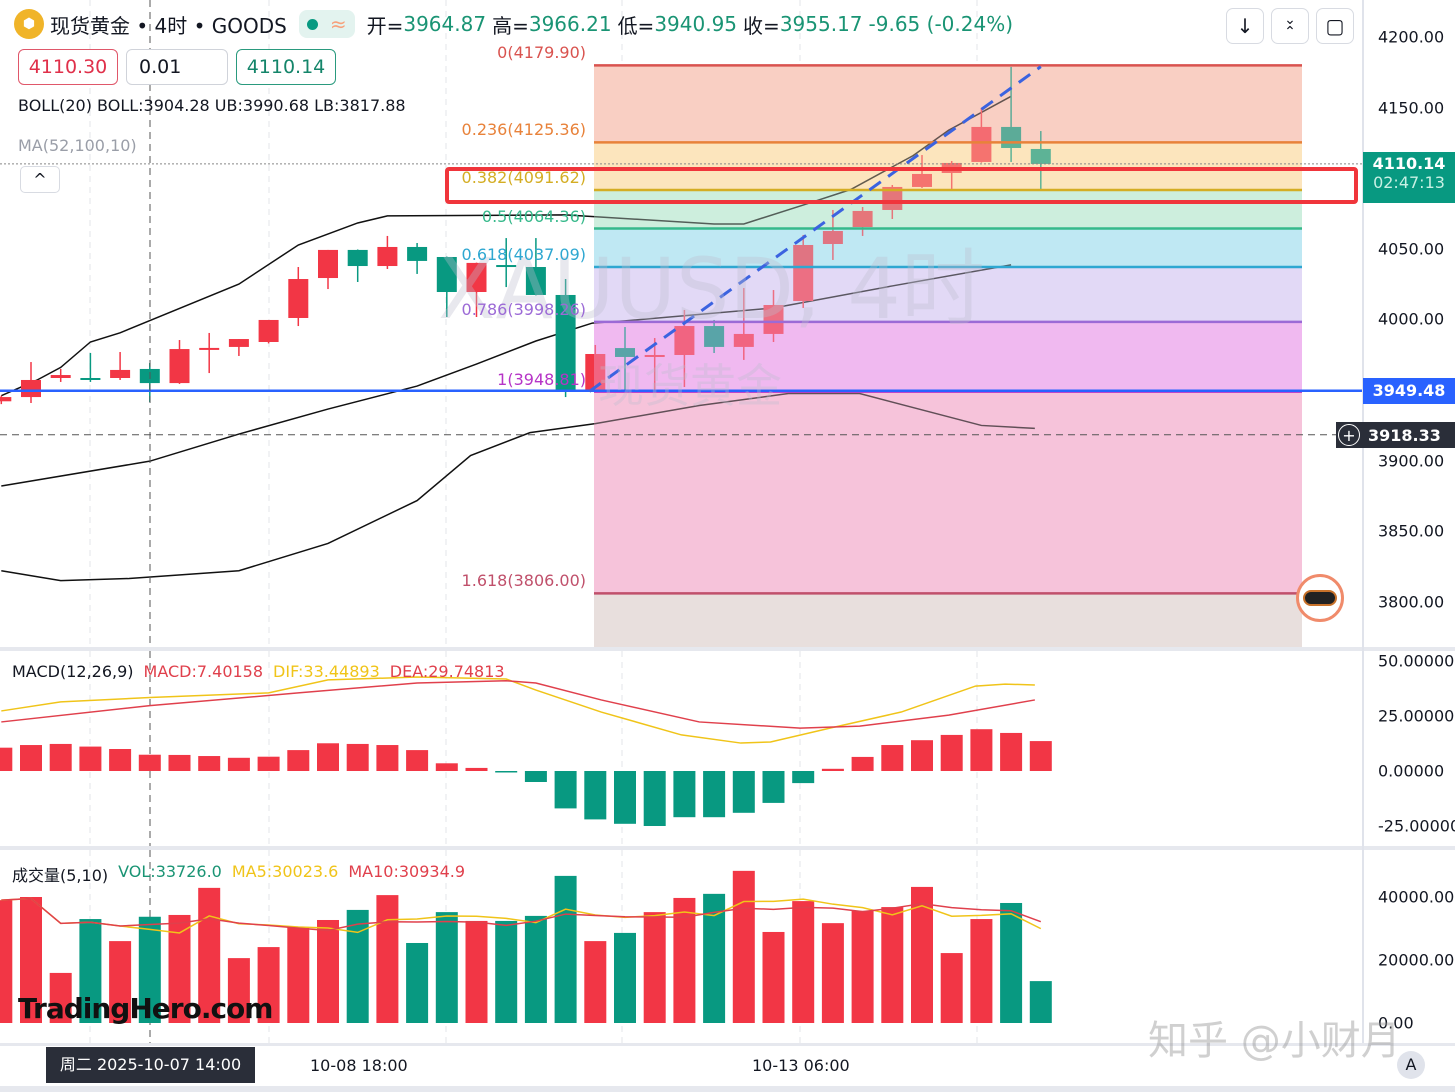 This screenshot has height=1092, width=1455. I want to click on crosshair-price-label: + 3918.33, so click(1395, 435).